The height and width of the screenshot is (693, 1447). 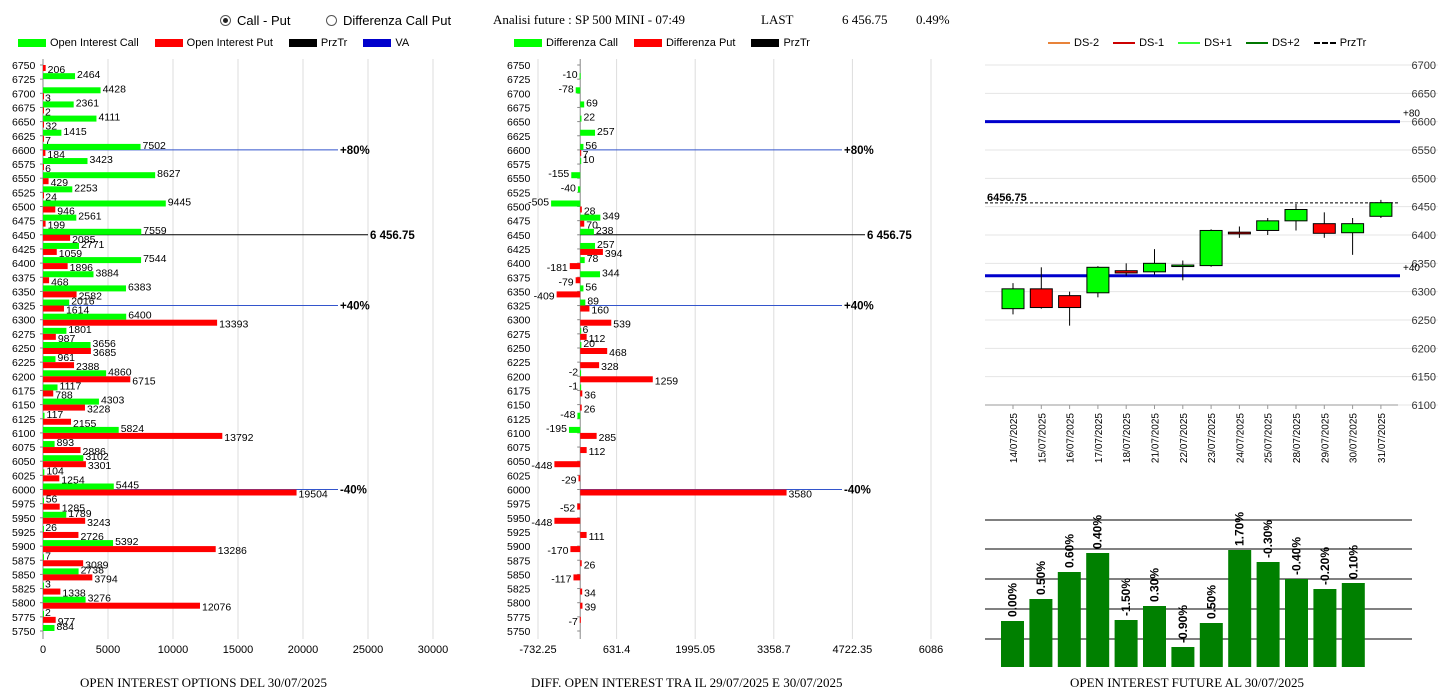 What do you see at coordinates (589, 344) in the screenshot?
I see `call-bar-label: 20` at bounding box center [589, 344].